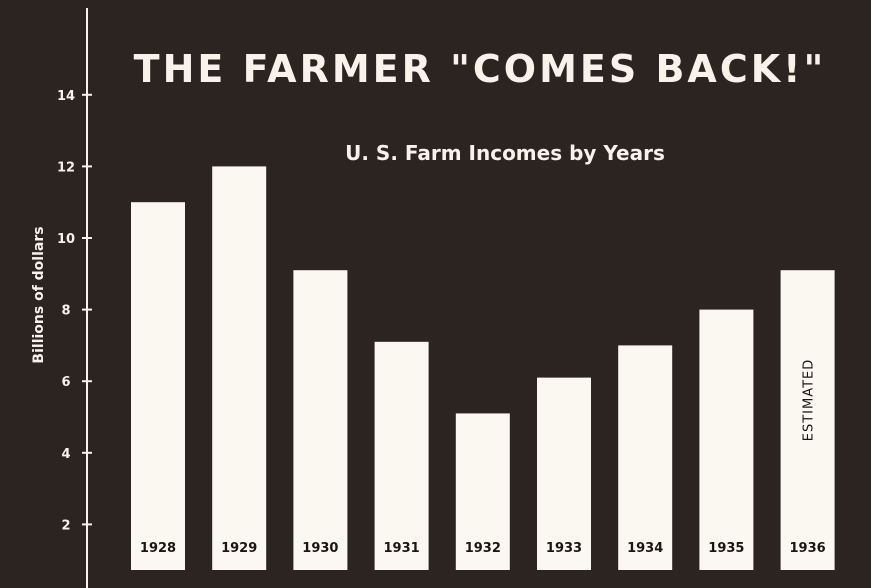 This screenshot has height=588, width=871. I want to click on bar-1934, so click(645, 457).